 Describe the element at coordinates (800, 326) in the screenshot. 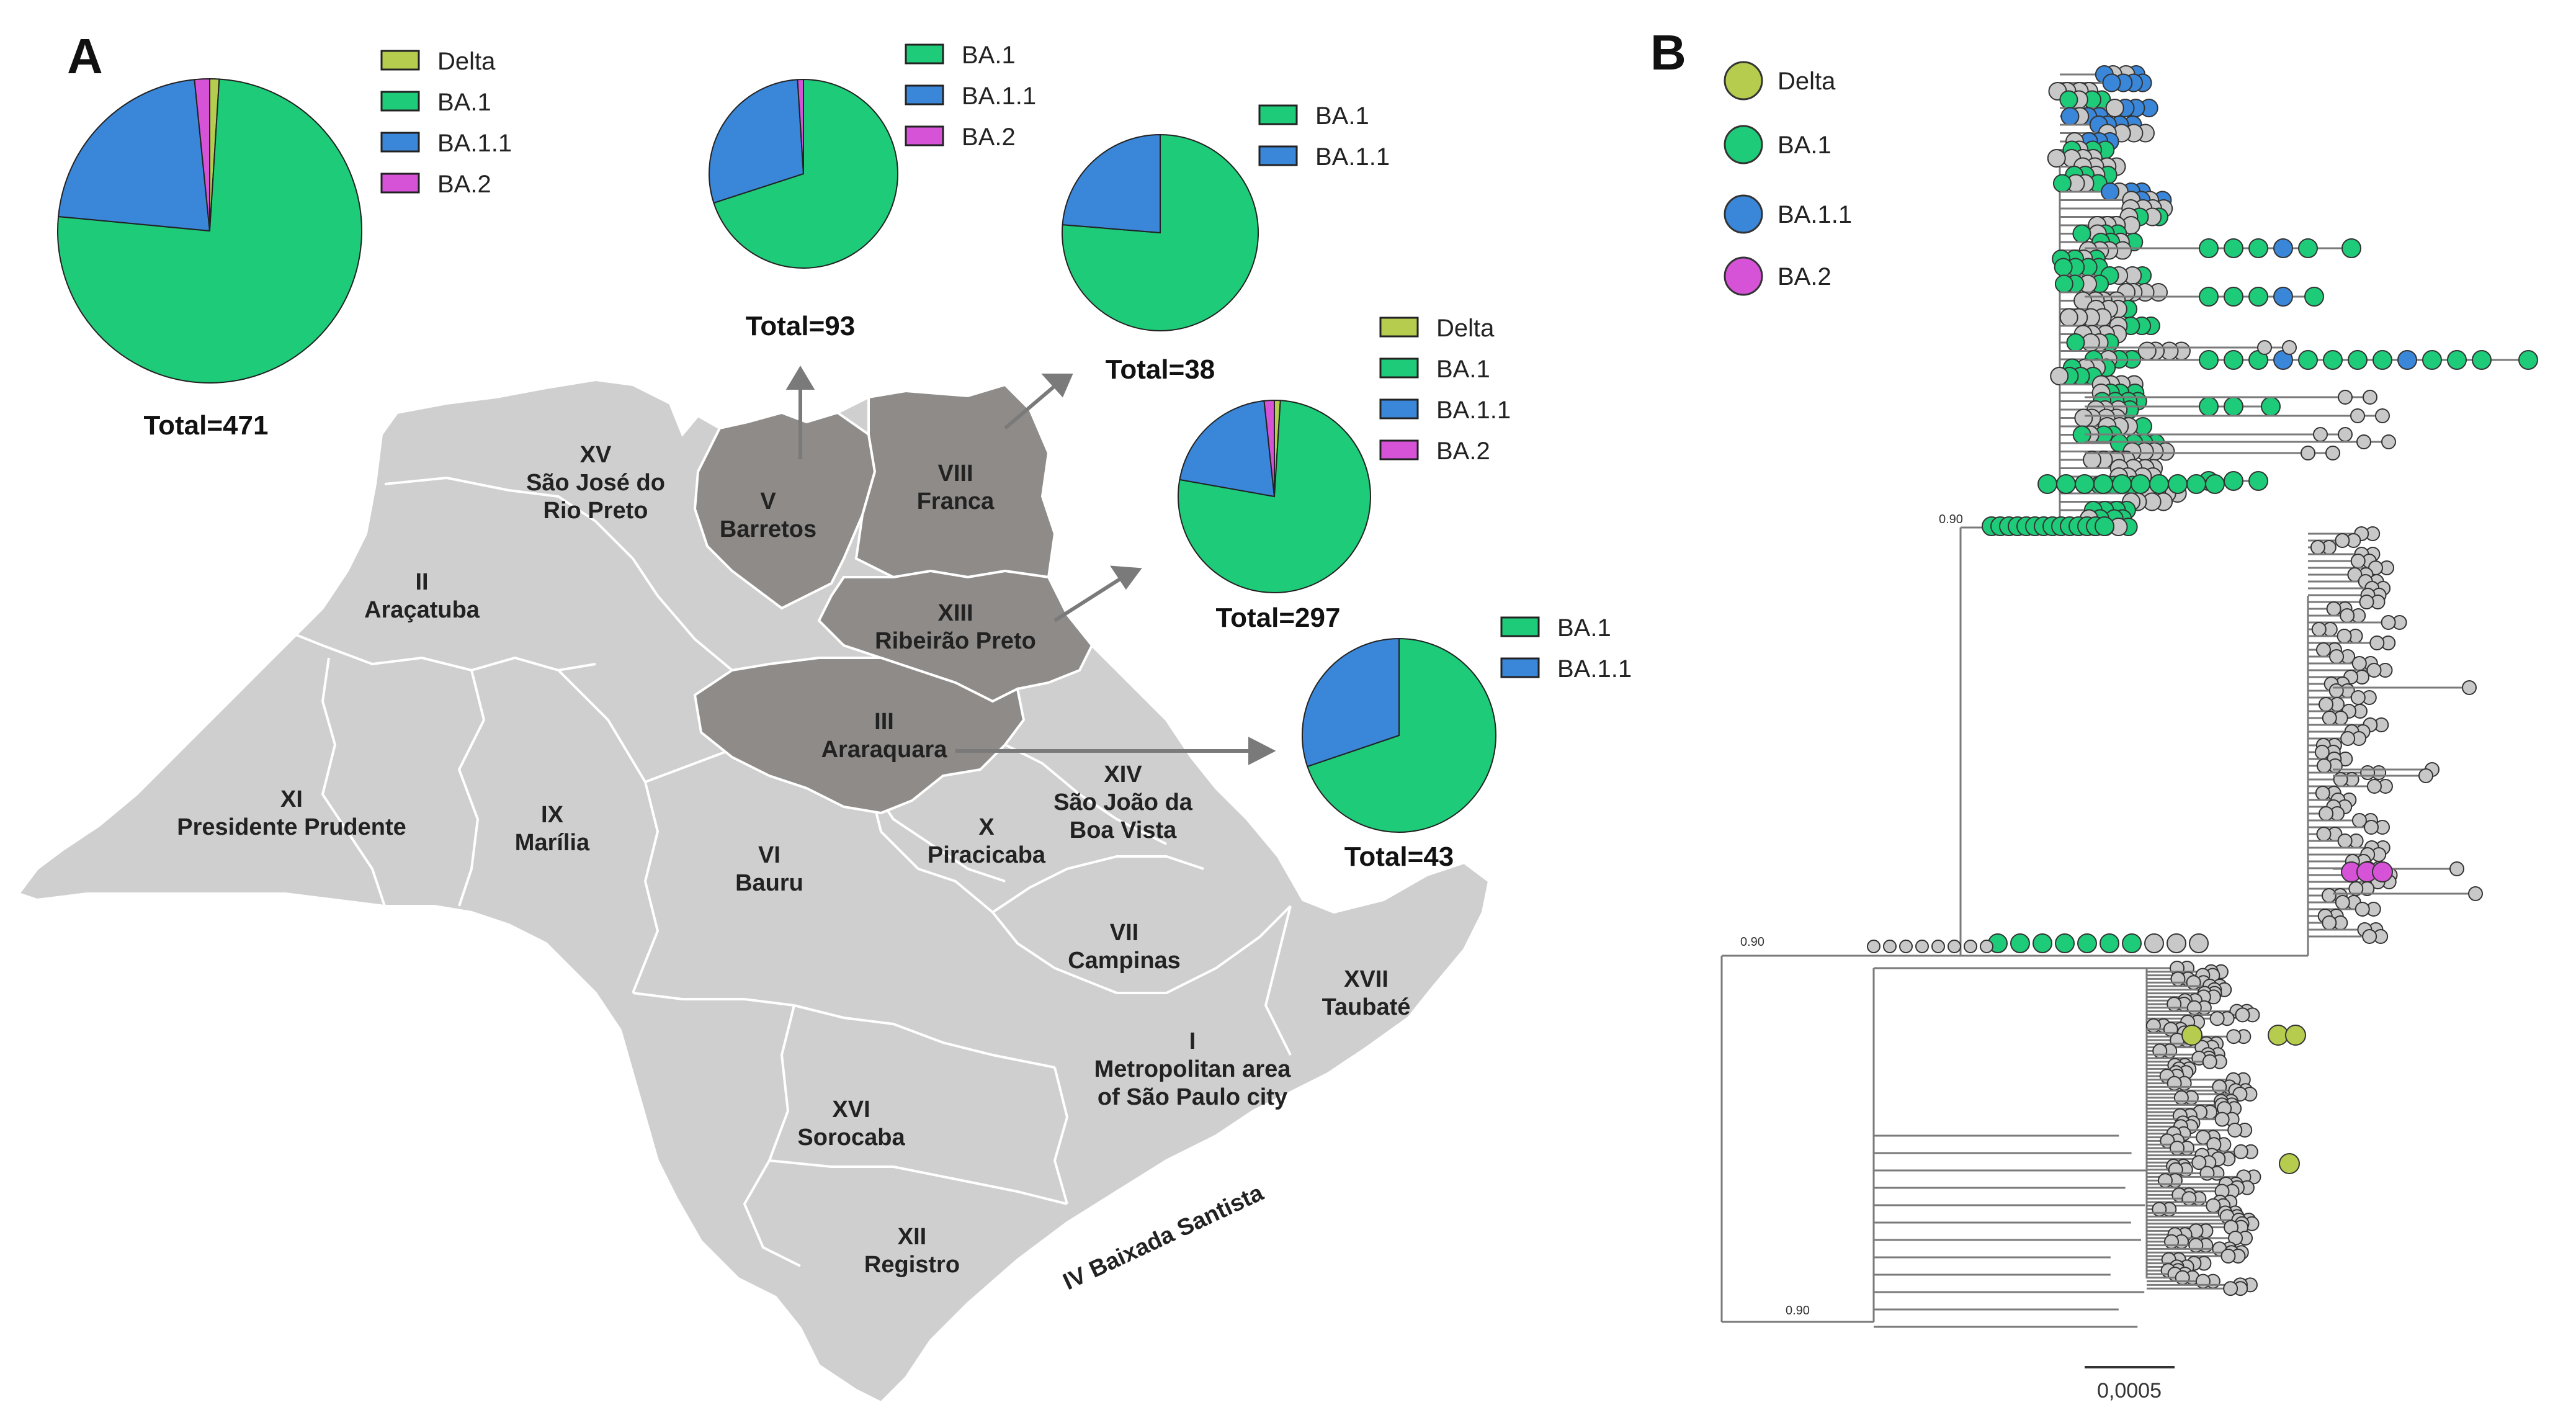

I see `pie-2-total: Total=93` at that location.